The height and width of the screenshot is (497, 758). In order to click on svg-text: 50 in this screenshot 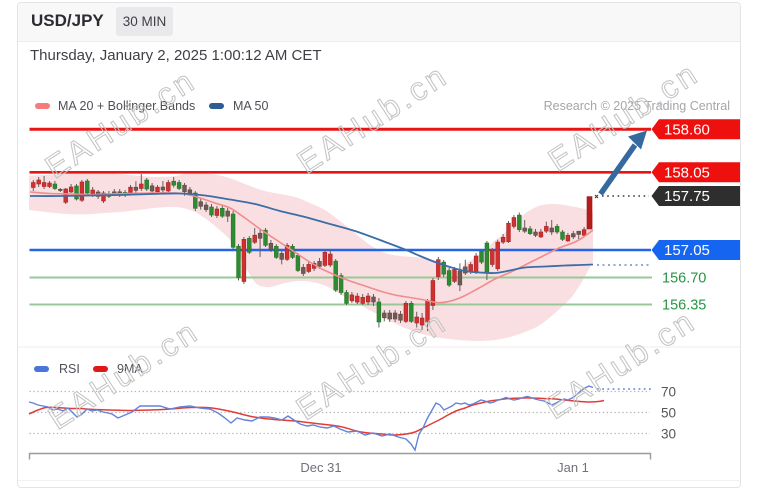, I will do `click(668, 413)`.